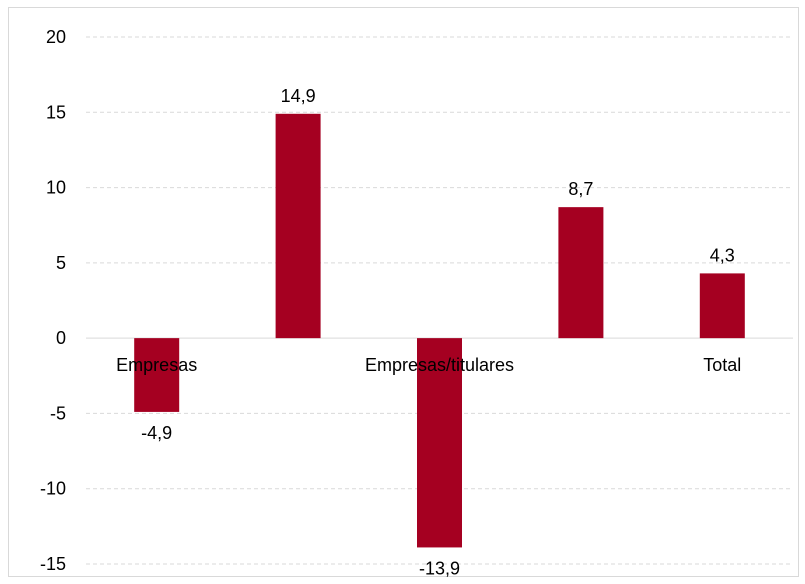  What do you see at coordinates (439, 568) in the screenshot?
I see `data-label: -13,9` at bounding box center [439, 568].